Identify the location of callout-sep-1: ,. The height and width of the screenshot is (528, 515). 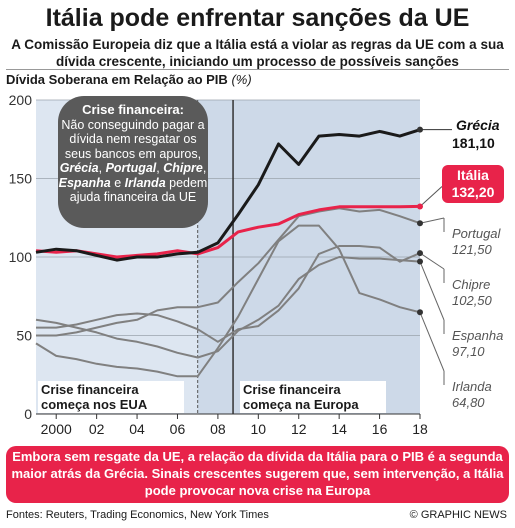
(102, 168).